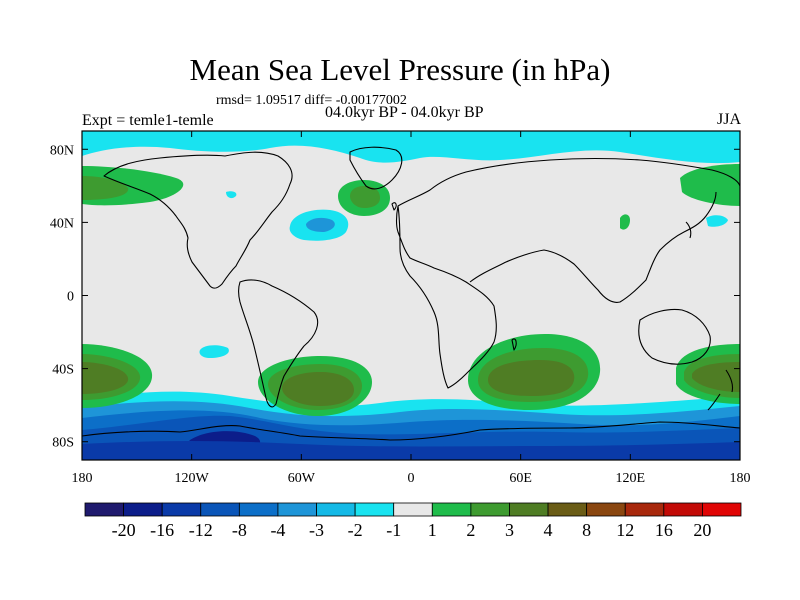 The width and height of the screenshot is (800, 600). Describe the element at coordinates (214, 351) in the screenshot. I see `tropical-pacific-low-cyan` at that location.